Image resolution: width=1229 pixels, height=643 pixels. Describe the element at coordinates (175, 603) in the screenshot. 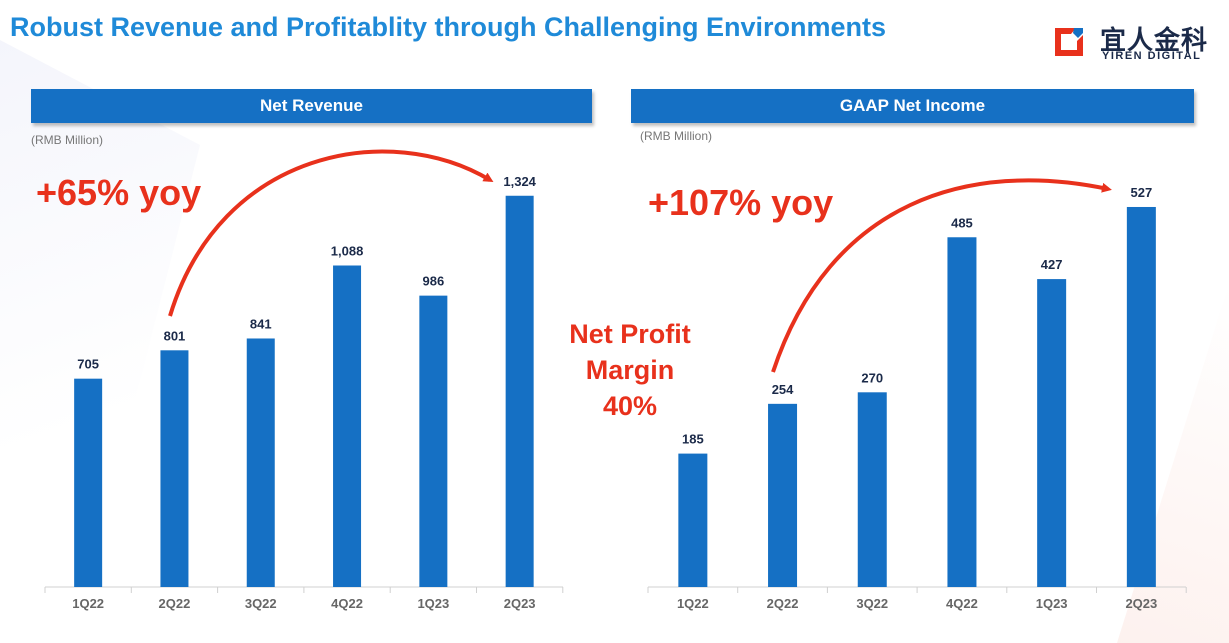

I see `revenue-tick-label: 2Q22` at that location.